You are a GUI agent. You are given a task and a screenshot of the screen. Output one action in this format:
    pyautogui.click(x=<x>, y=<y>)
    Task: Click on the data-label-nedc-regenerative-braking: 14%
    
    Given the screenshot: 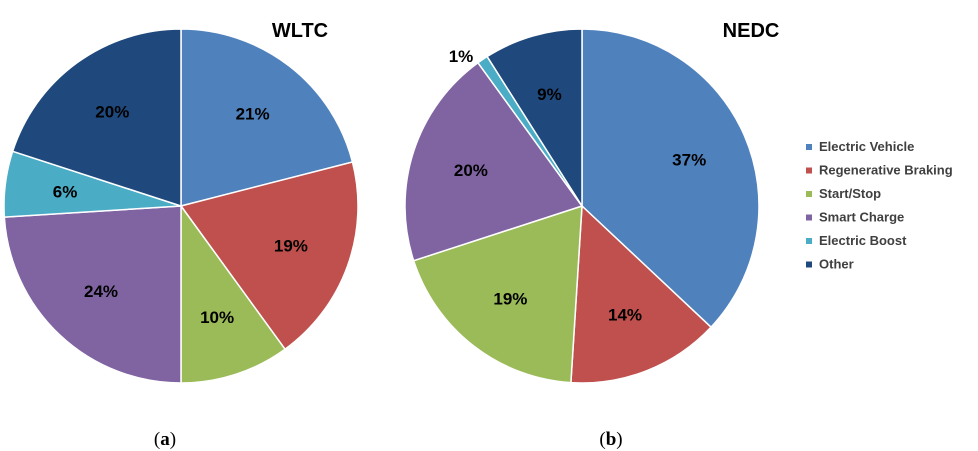 What is the action you would take?
    pyautogui.click(x=625, y=315)
    